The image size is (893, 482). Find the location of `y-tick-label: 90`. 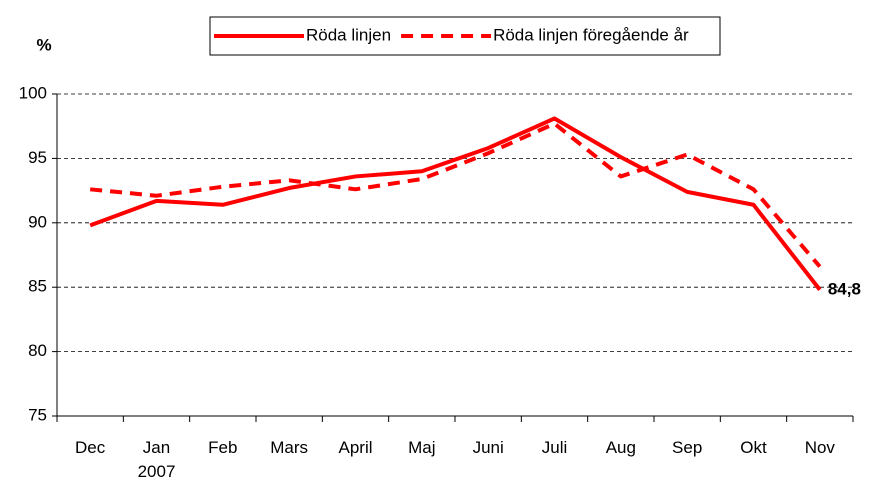

y-tick-label: 90 is located at coordinates (37, 221).